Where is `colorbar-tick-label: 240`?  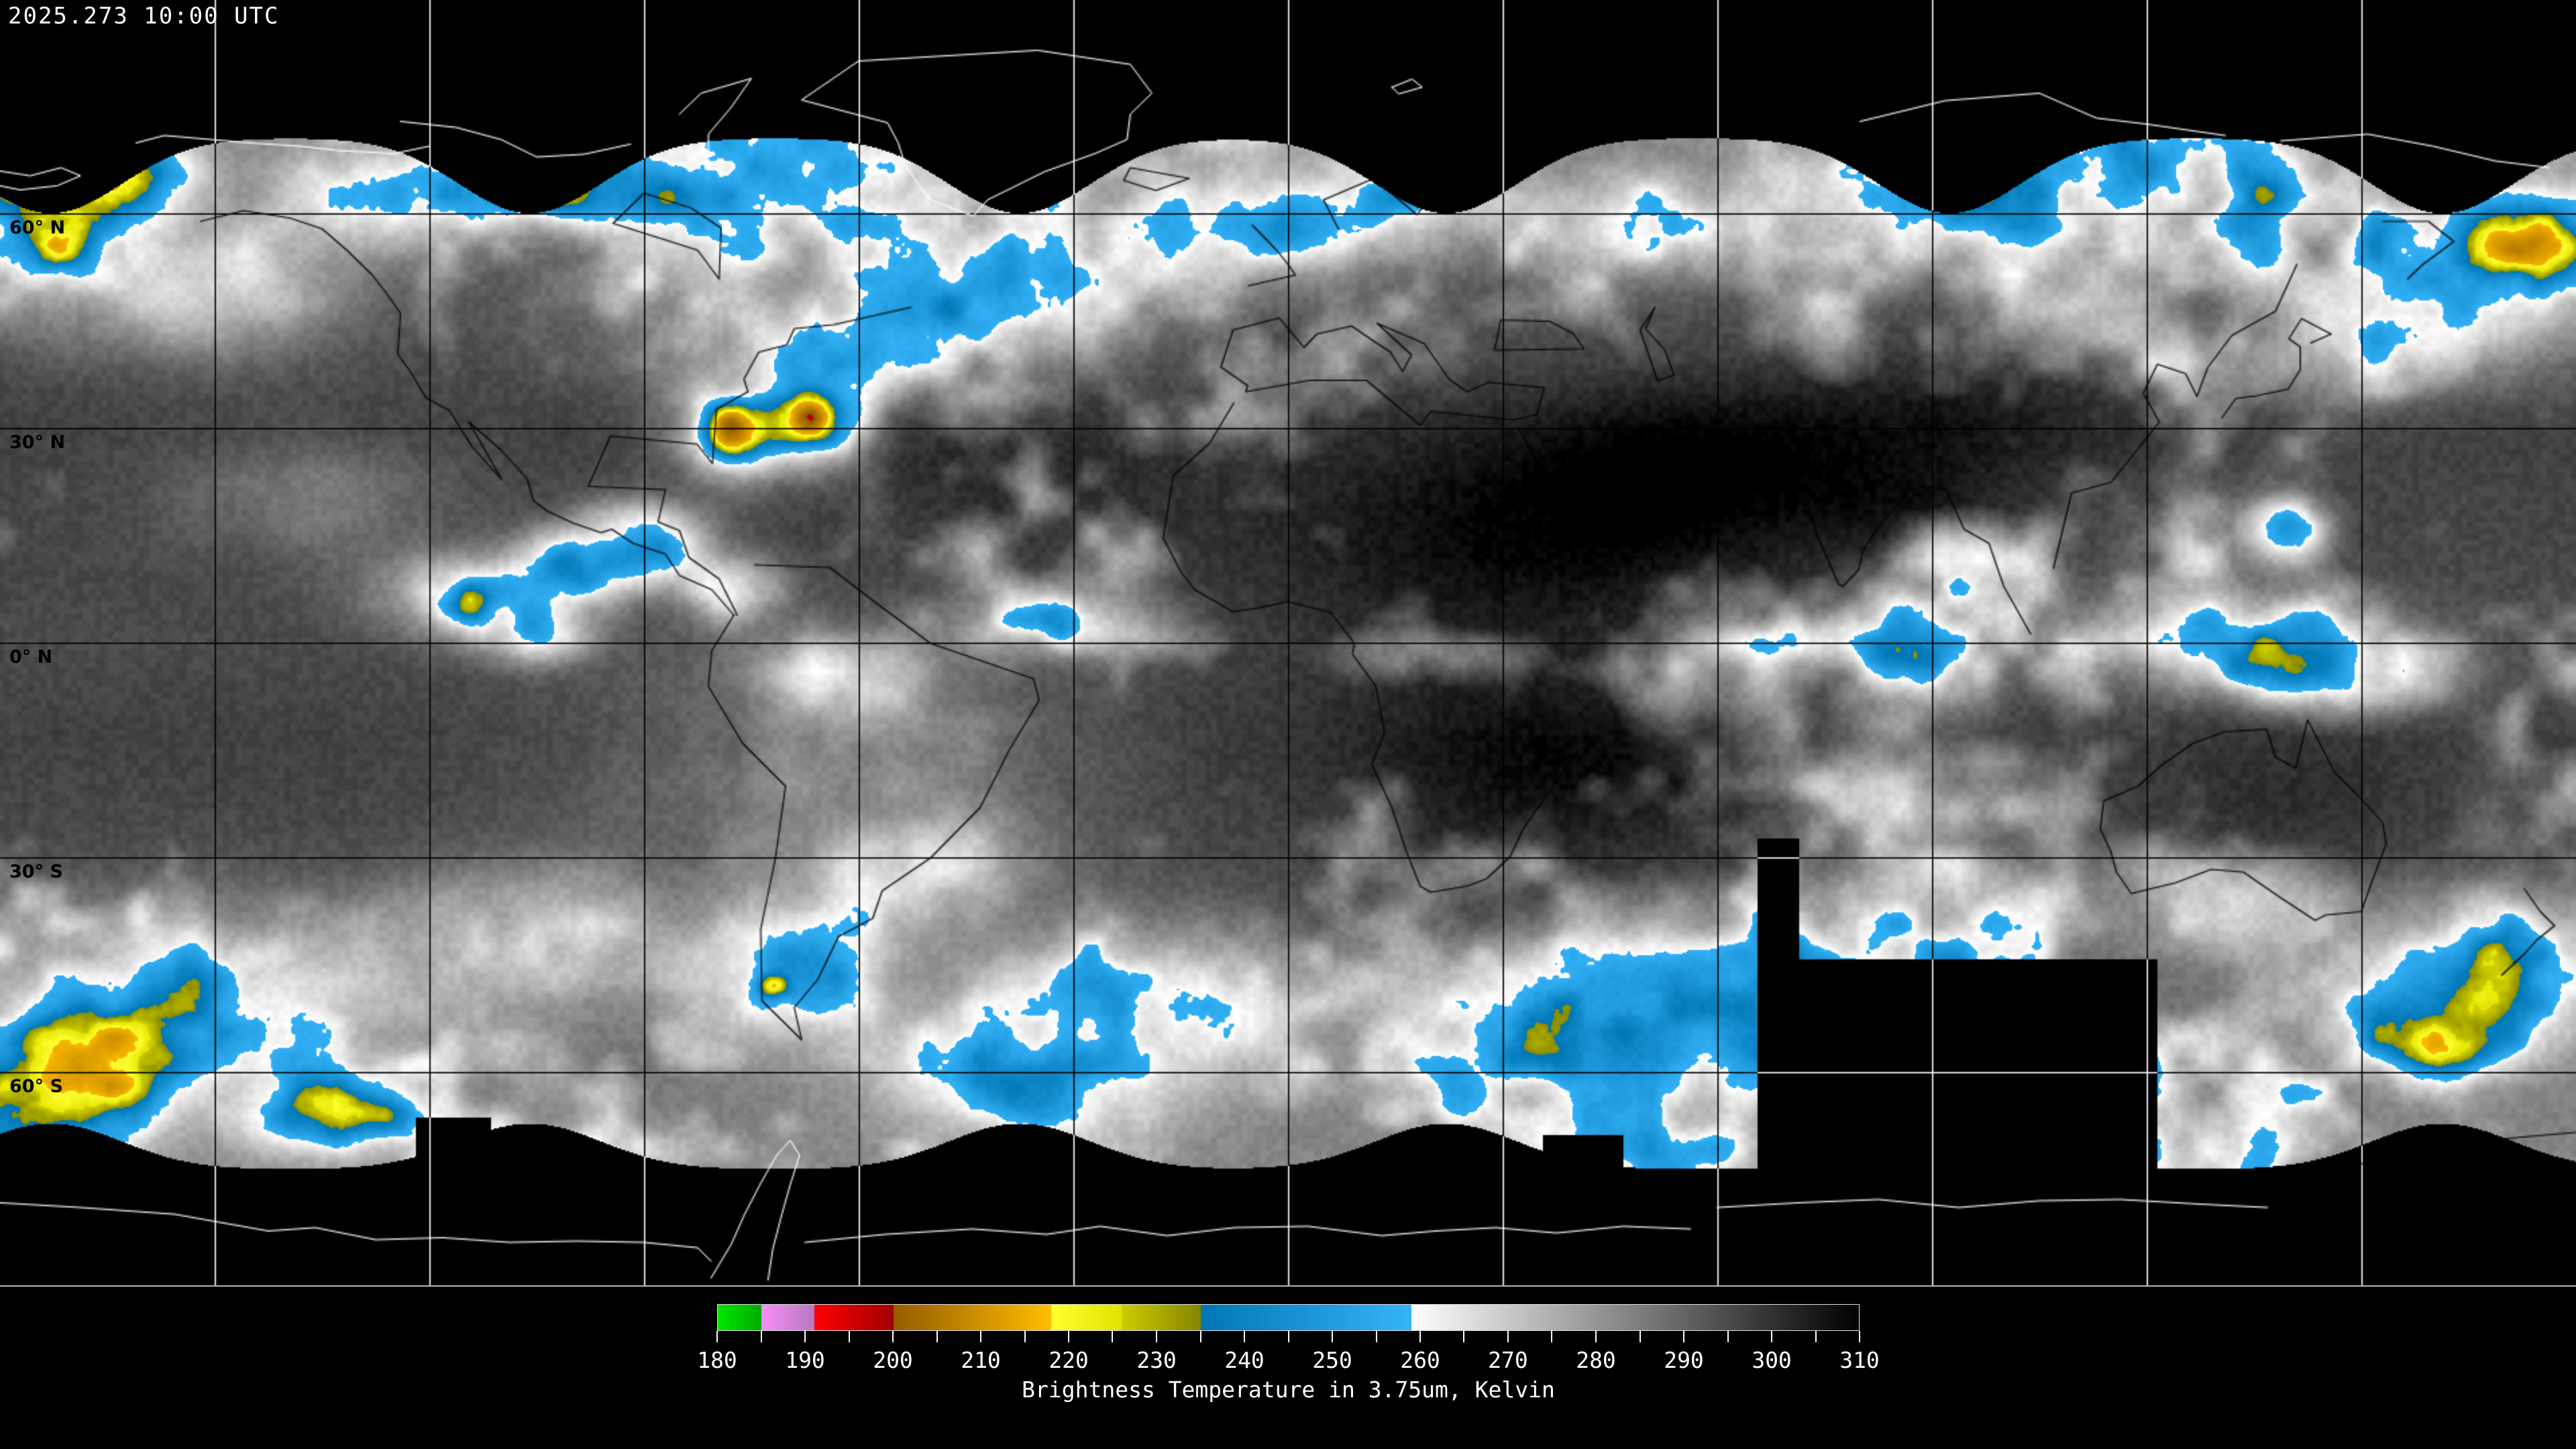 colorbar-tick-label: 240 is located at coordinates (1244, 1360).